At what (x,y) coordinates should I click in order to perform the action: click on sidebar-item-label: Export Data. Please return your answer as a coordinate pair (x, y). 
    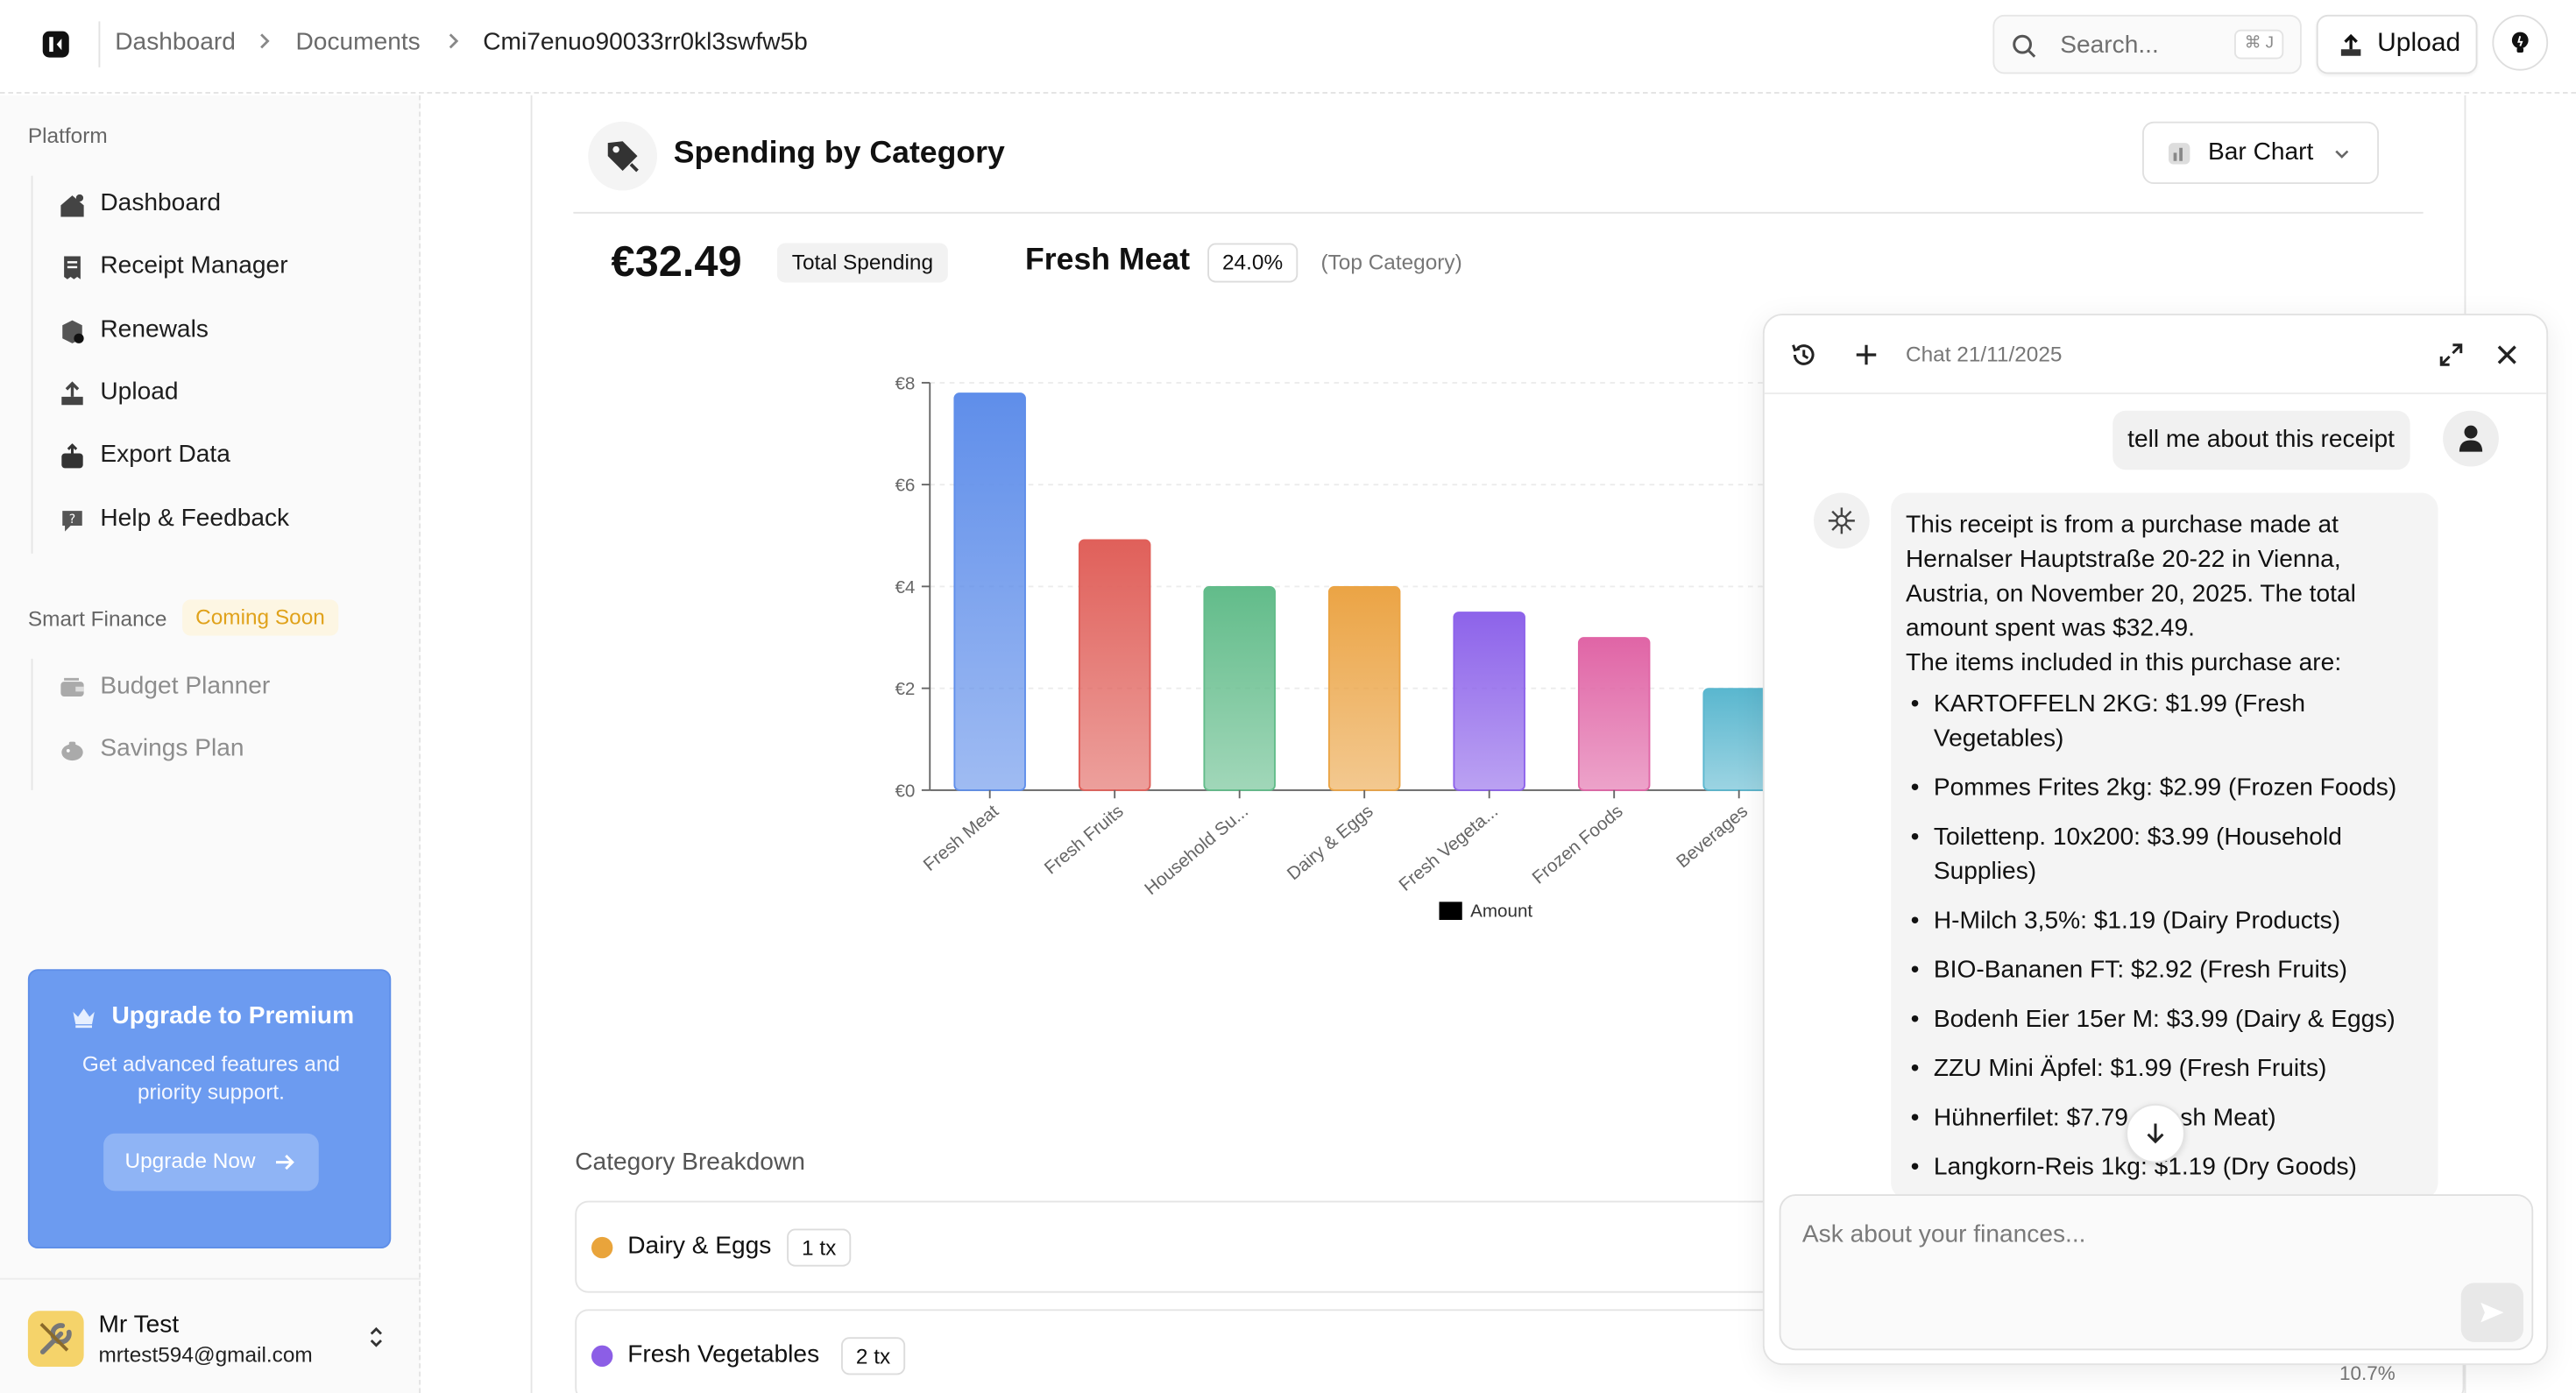
    Looking at the image, I should click on (165, 455).